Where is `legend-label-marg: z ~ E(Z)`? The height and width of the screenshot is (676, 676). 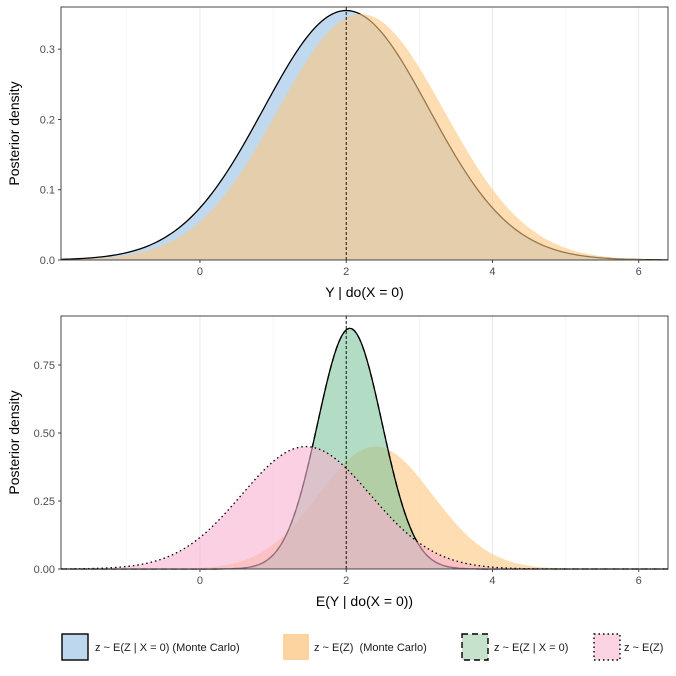 legend-label-marg: z ~ E(Z) is located at coordinates (643, 648).